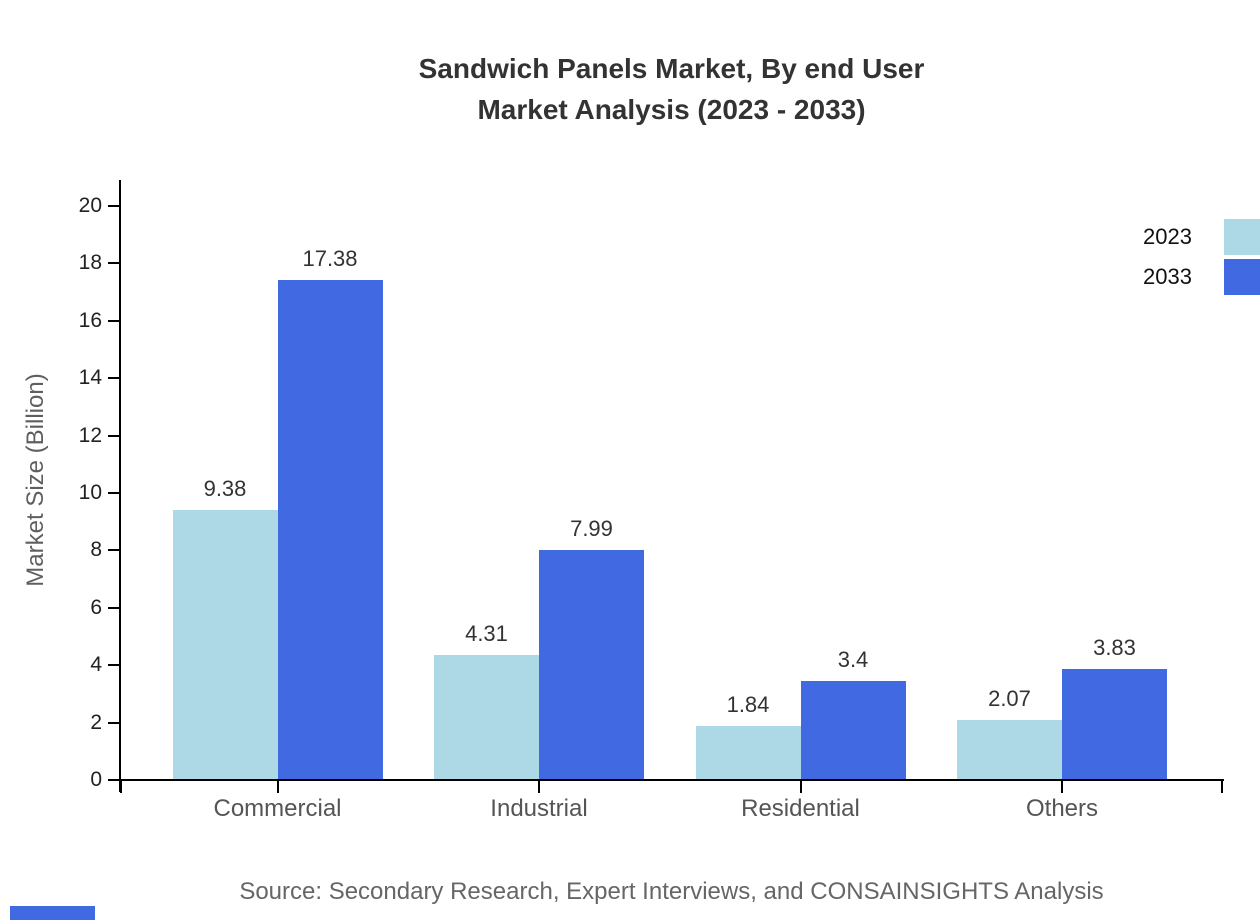  What do you see at coordinates (671, 109) in the screenshot?
I see `chart-title-line2: Market Analysis (2023 - 2033)` at bounding box center [671, 109].